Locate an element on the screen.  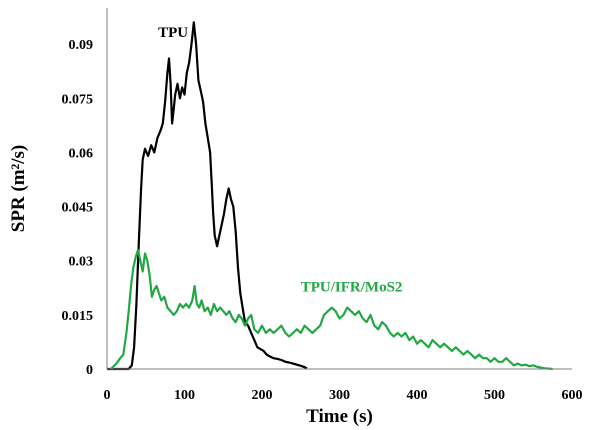
y-tick-label: 0.06 is located at coordinates (81, 153).